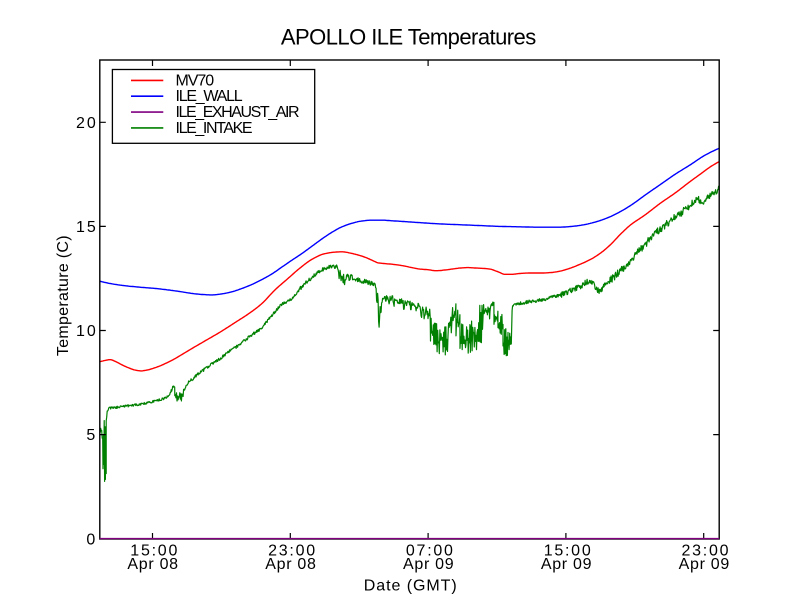  Describe the element at coordinates (87, 227) in the screenshot. I see `svg-text: 15` at that location.